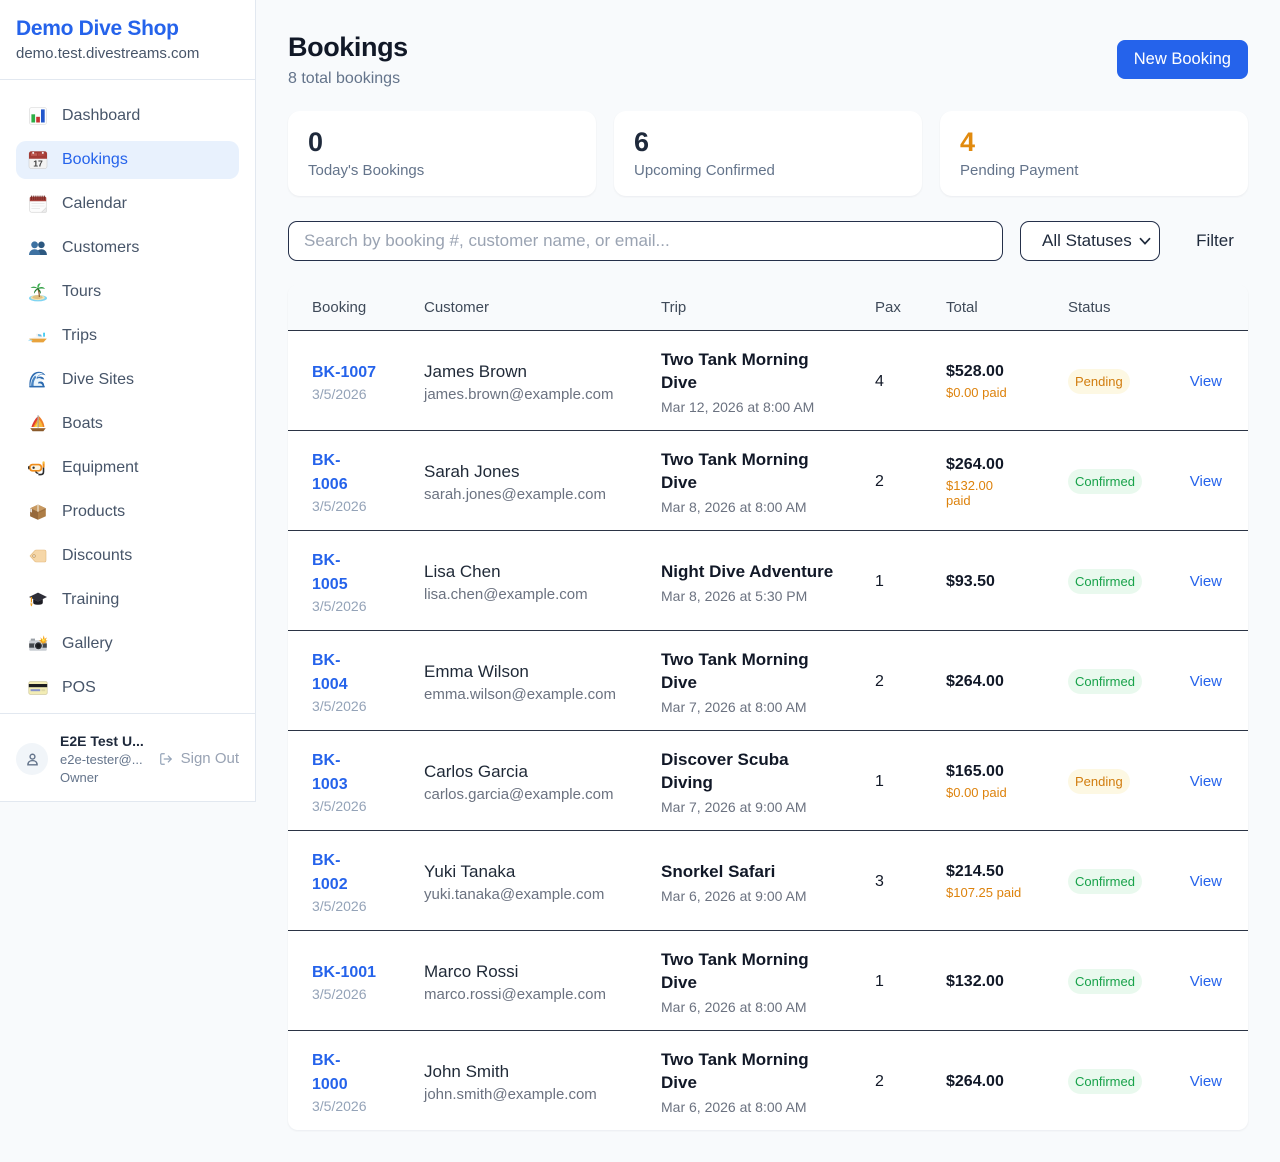  Describe the element at coordinates (38, 163) in the screenshot. I see `svg-text: 17` at that location.